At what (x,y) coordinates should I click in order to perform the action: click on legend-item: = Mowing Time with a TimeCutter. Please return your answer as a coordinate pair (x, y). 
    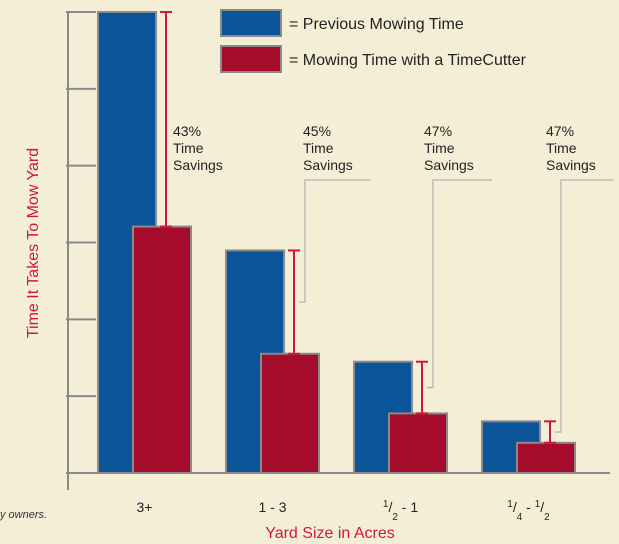
    Looking at the image, I should click on (373, 59).